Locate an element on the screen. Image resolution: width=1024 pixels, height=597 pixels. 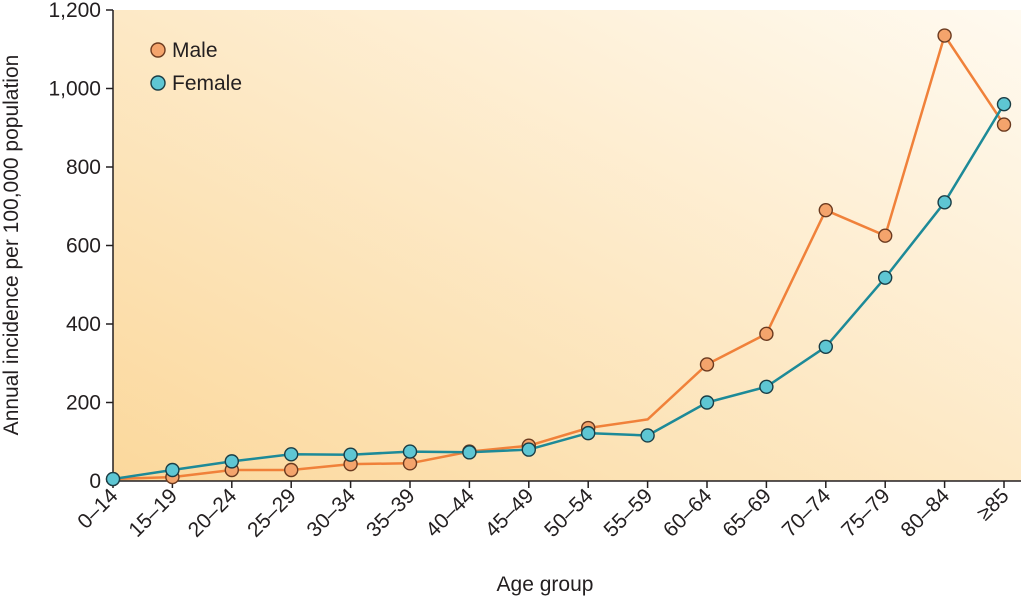
y-tick-label: 0 is located at coordinates (95, 481).